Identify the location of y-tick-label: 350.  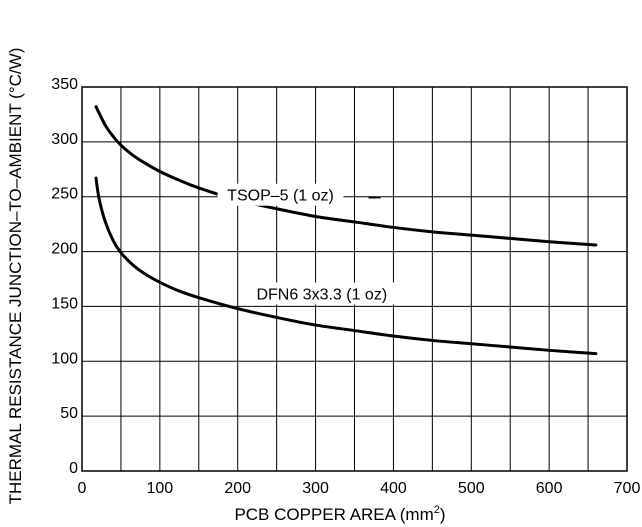
(64, 84).